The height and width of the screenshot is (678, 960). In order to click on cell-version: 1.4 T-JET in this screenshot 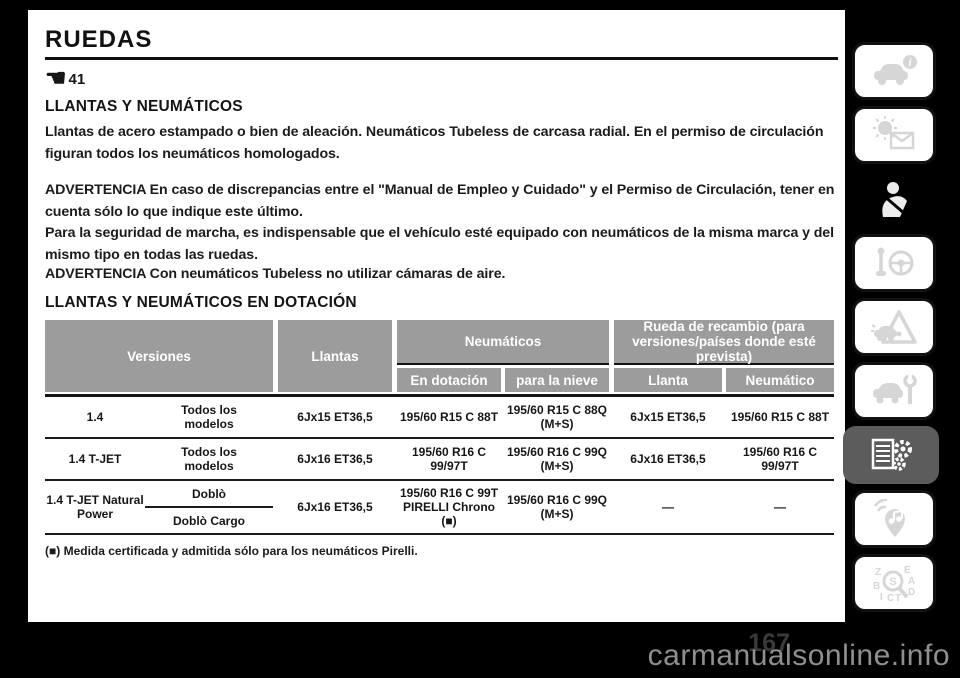, I will do `click(95, 459)`.